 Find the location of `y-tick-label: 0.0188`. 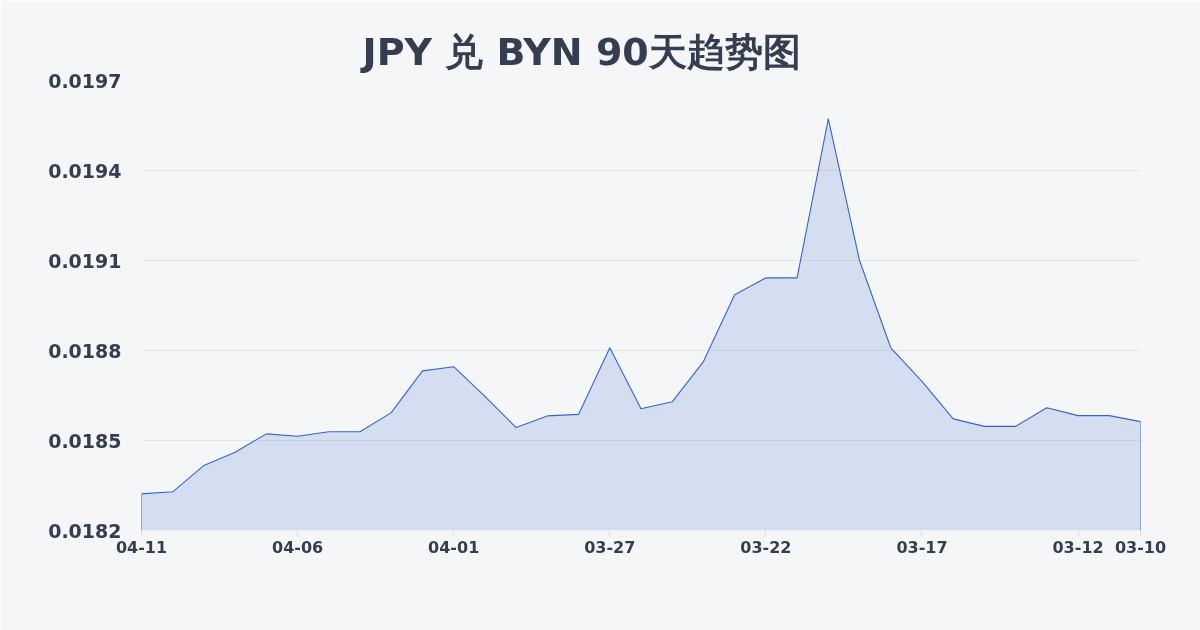

y-tick-label: 0.0188 is located at coordinates (85, 350).